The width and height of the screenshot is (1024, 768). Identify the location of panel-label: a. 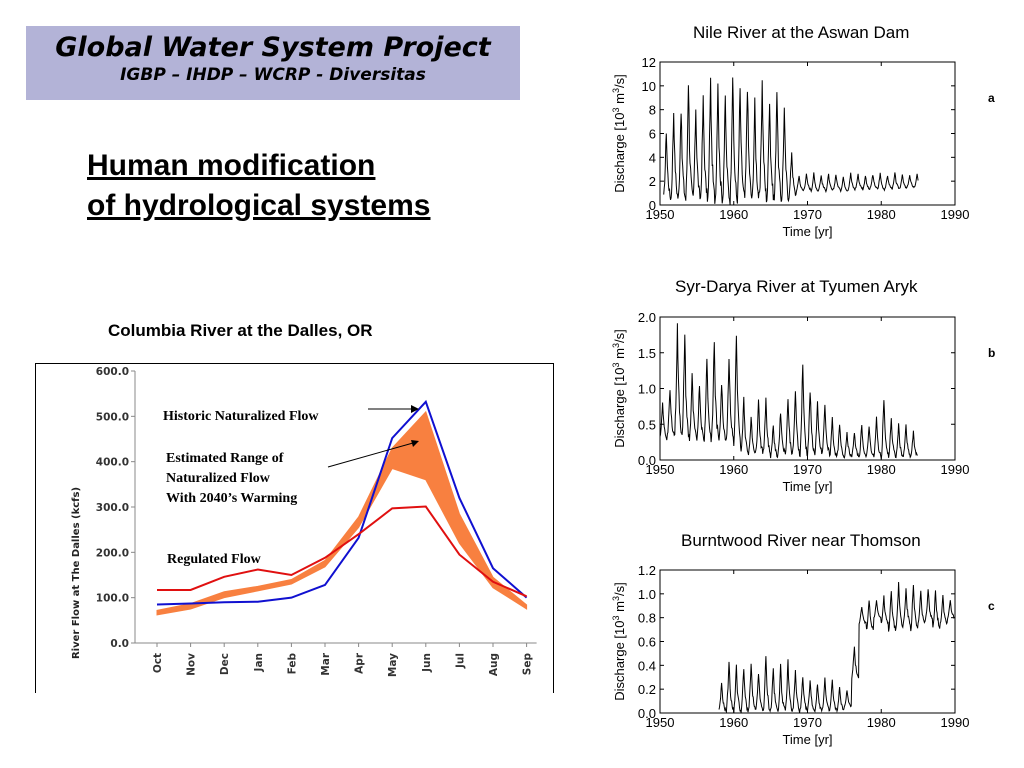
(991, 98).